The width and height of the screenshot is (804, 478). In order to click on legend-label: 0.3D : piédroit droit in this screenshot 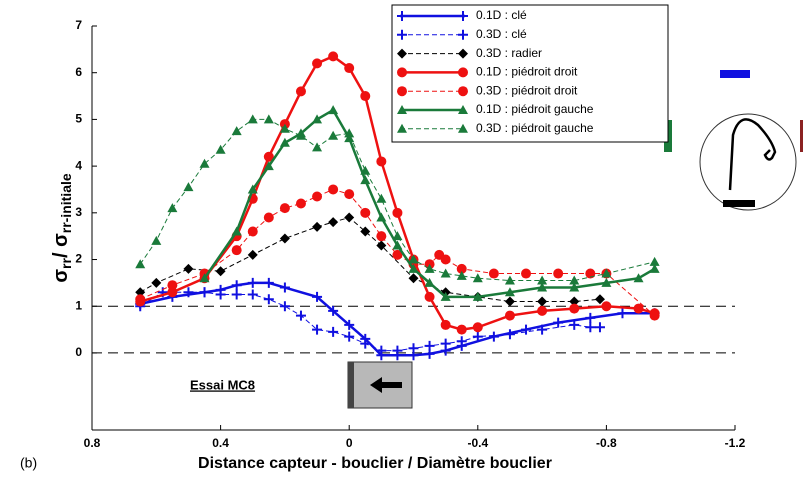, I will do `click(527, 90)`.